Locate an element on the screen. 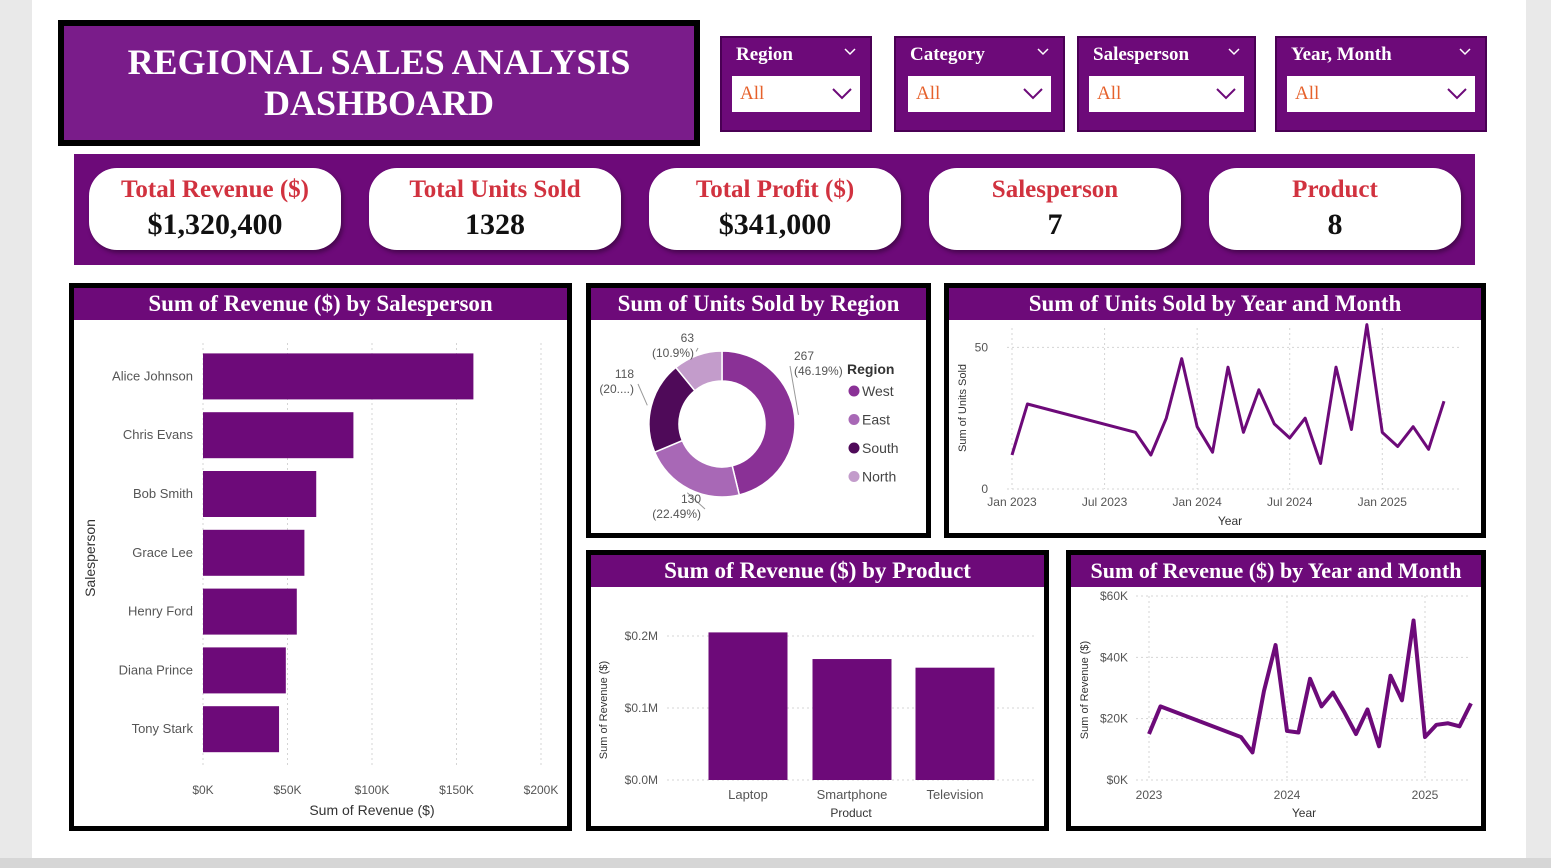 This screenshot has width=1551, height=868. x-tick-label: $150K is located at coordinates (456, 790).